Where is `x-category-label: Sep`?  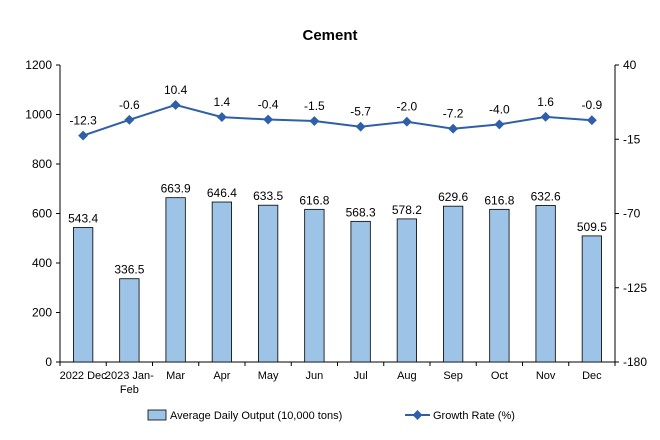 x-category-label: Sep is located at coordinates (453, 376).